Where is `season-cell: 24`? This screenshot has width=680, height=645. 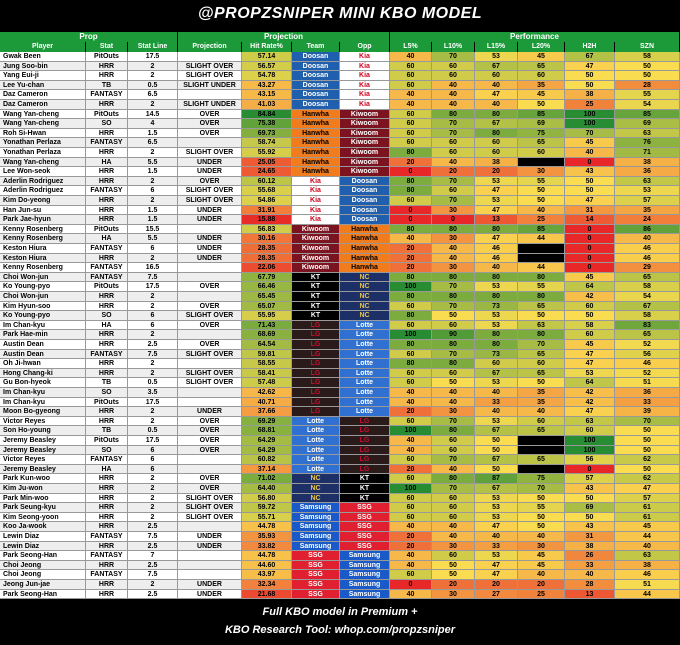
season-cell: 24 is located at coordinates (647, 220).